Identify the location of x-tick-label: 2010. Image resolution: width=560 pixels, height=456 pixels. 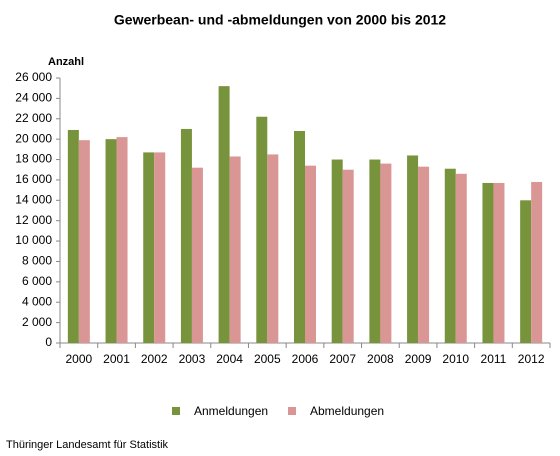
(455, 359).